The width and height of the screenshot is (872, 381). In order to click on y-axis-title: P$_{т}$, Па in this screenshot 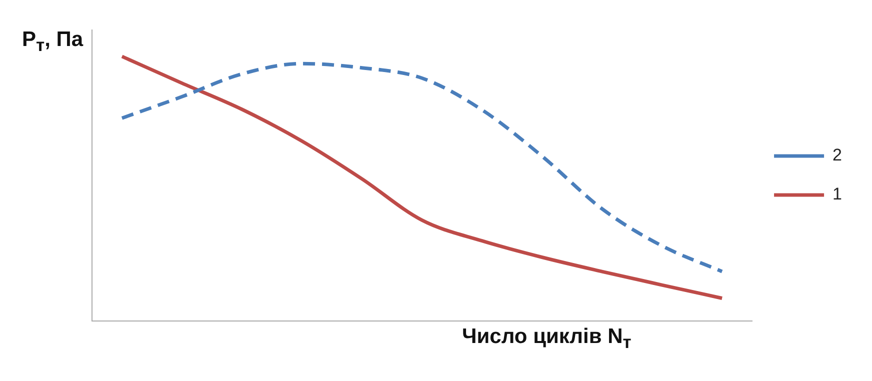, I will do `click(53, 42)`.